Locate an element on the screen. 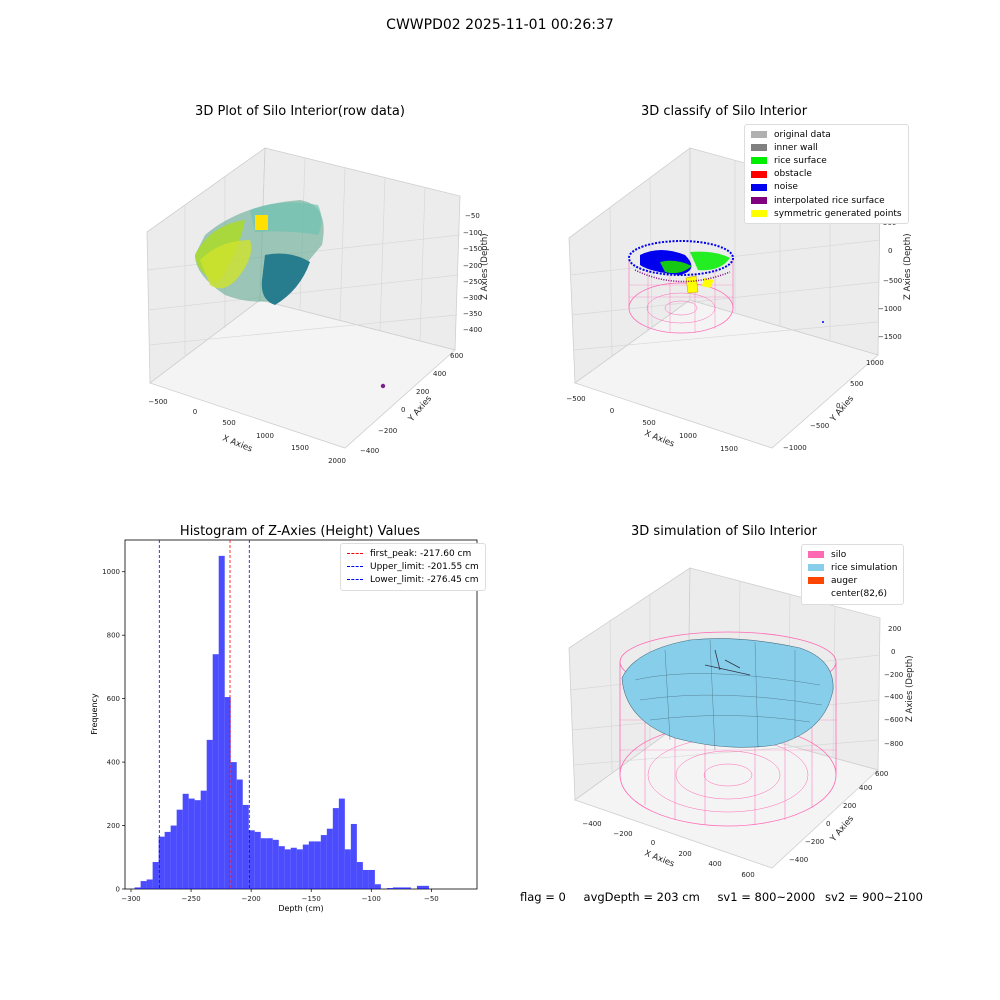 This screenshot has width=1000, height=1000. classify-plot-title: 3D classify of Silo Interior is located at coordinates (724, 111).